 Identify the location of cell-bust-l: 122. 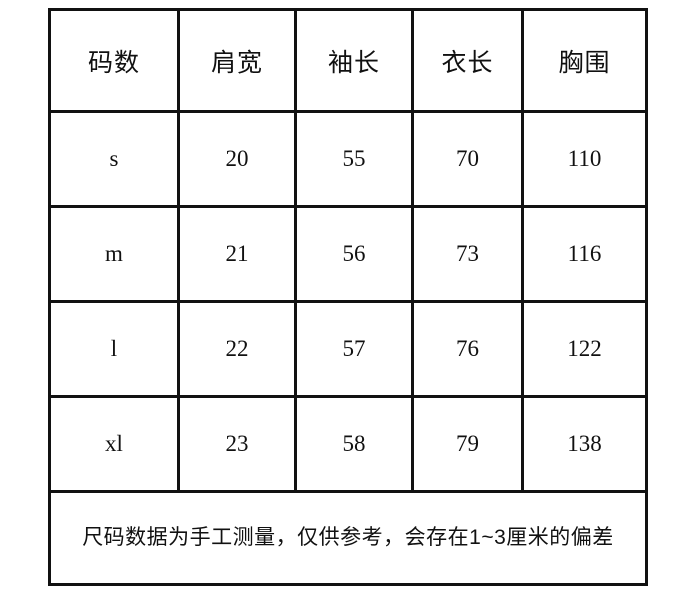
(584, 349).